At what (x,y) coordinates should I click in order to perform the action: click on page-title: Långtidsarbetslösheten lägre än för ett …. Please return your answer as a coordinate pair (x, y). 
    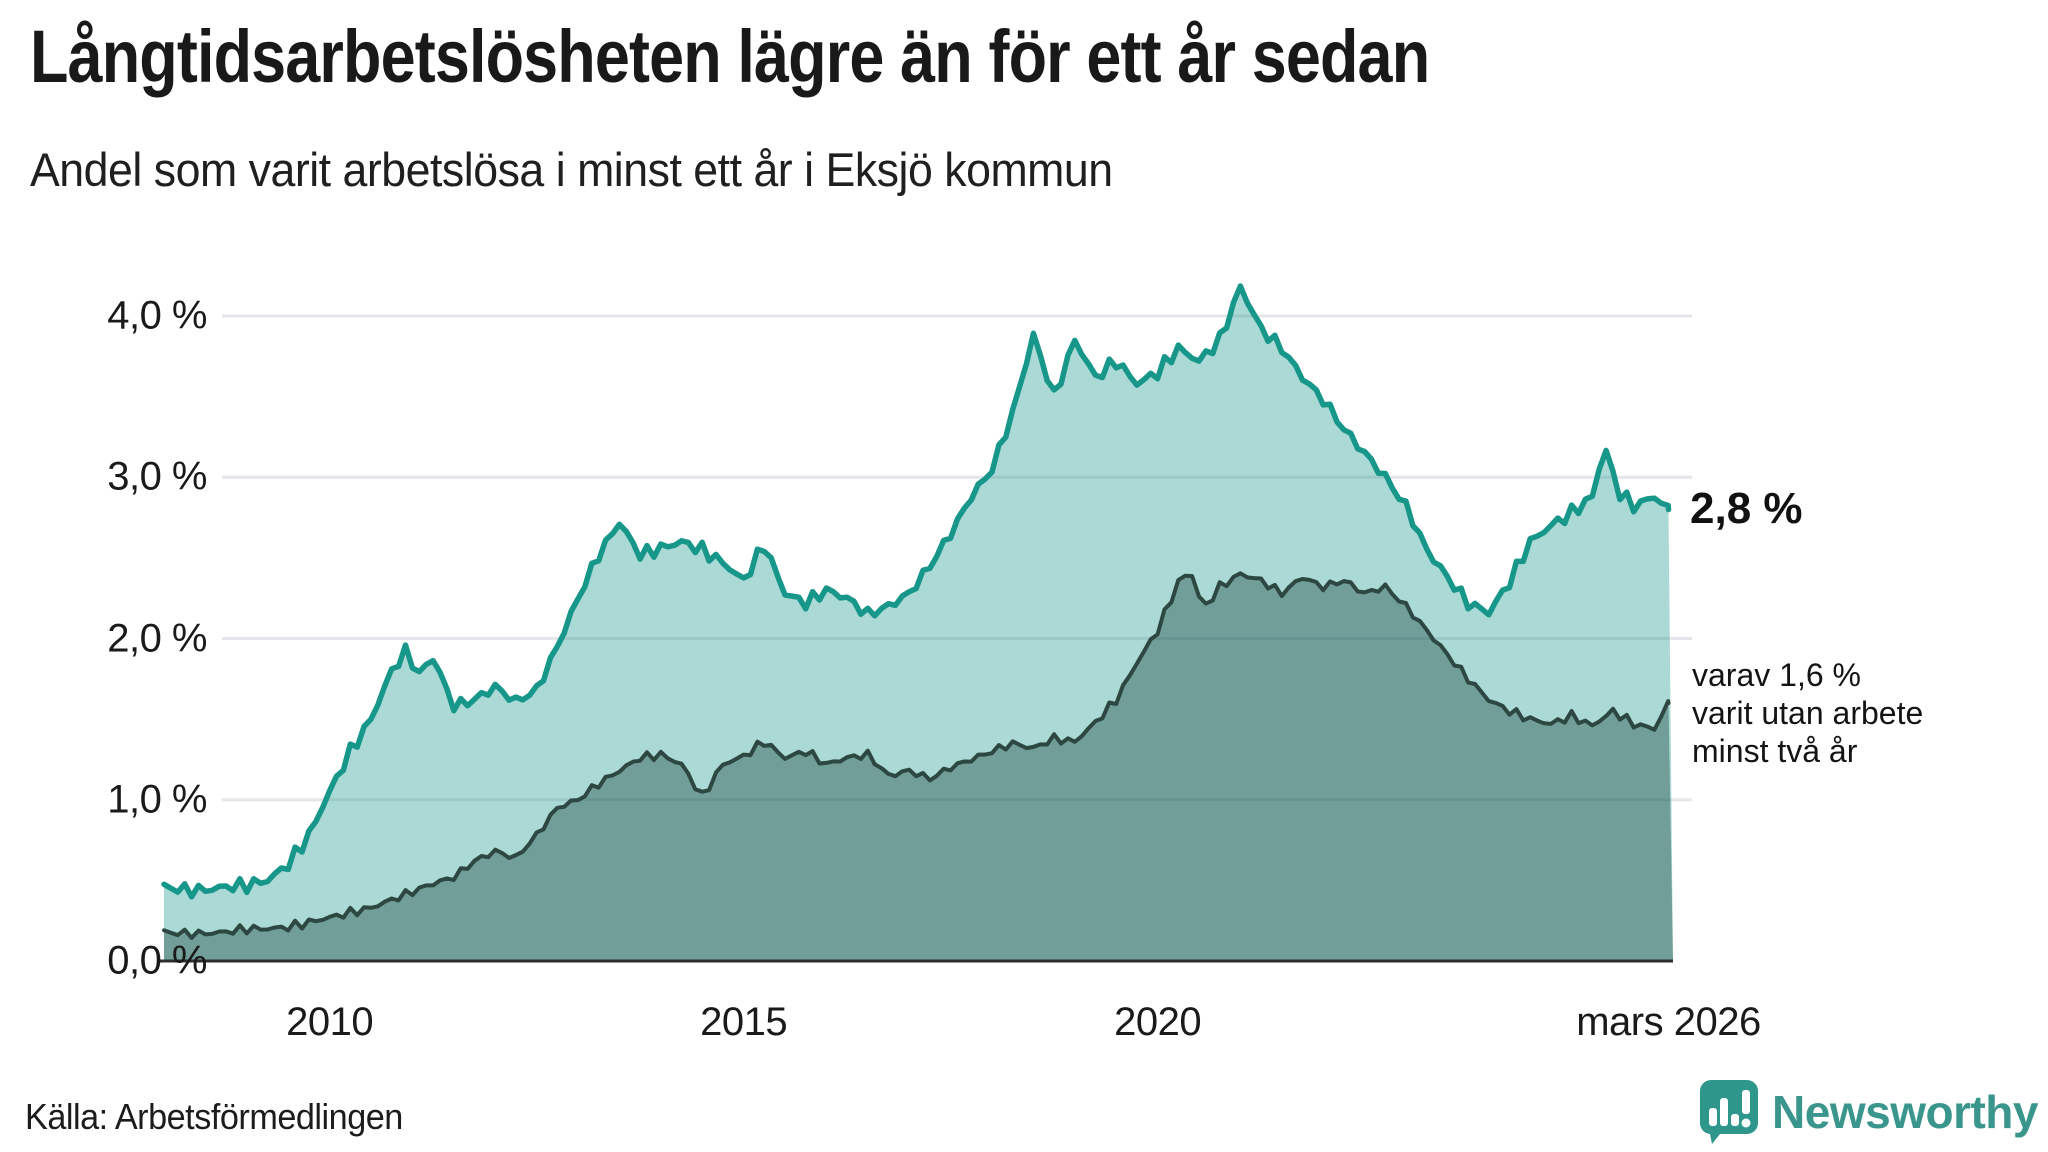
    Looking at the image, I should click on (730, 56).